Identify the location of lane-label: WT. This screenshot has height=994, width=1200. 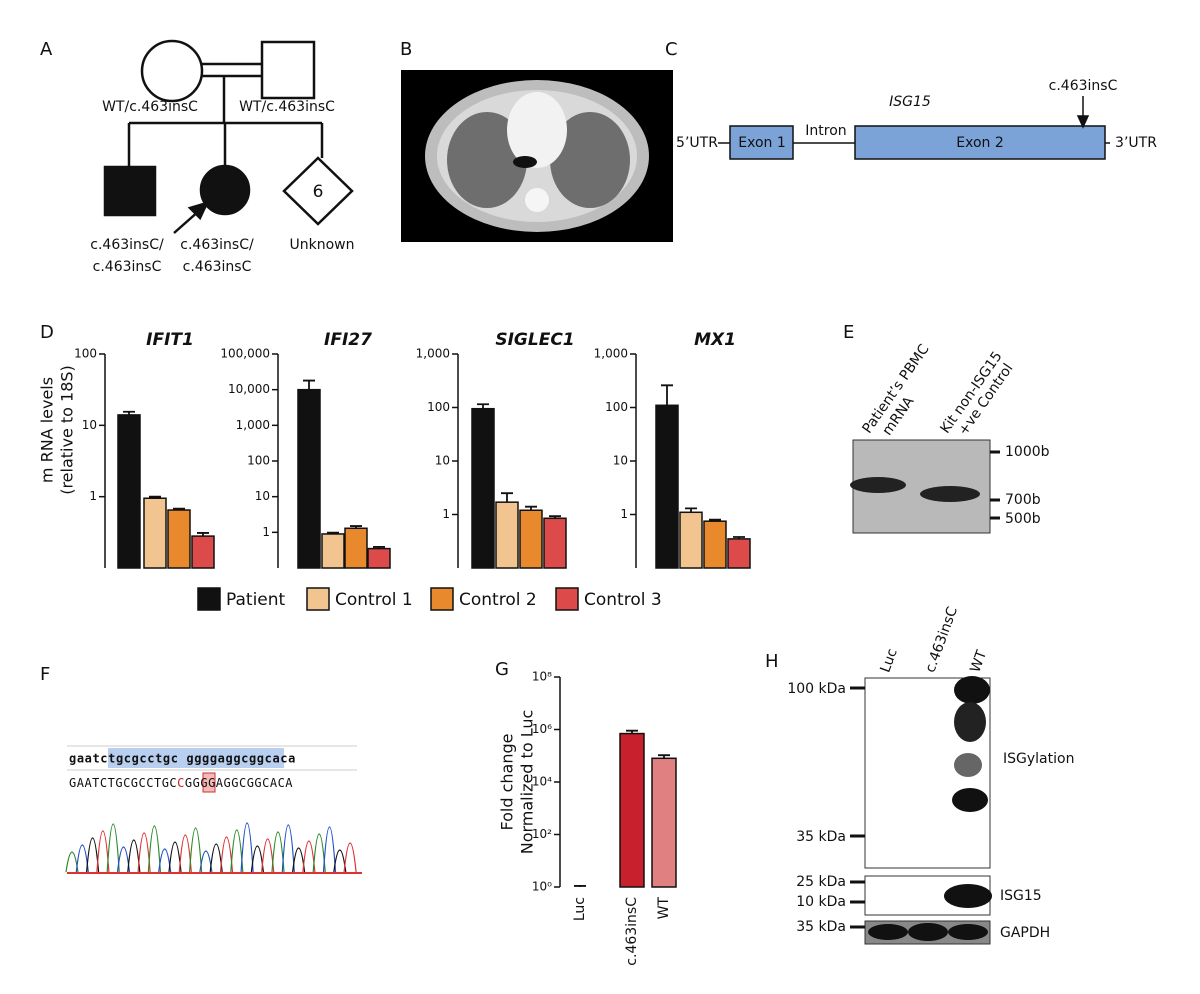
(978, 661).